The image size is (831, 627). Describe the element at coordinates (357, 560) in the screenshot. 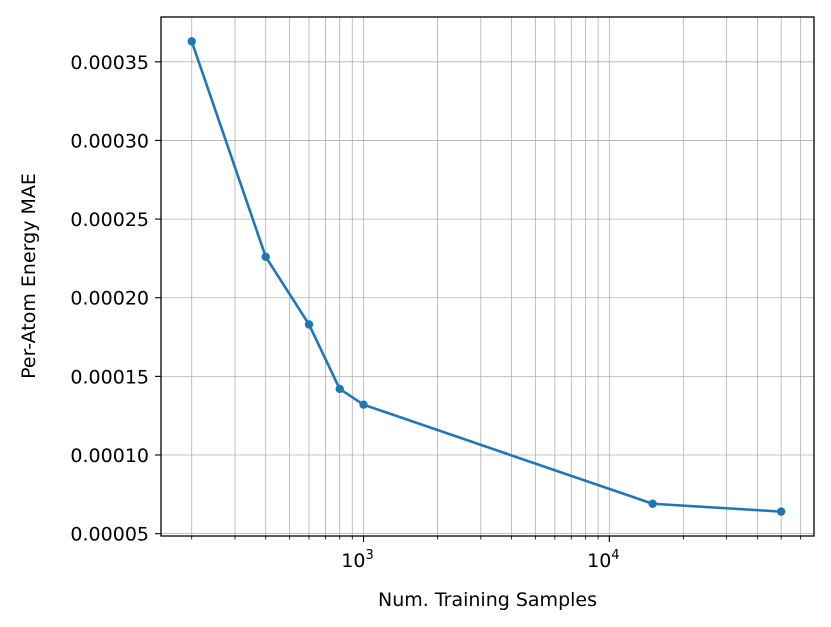

I see `x-tick-label: 103` at that location.